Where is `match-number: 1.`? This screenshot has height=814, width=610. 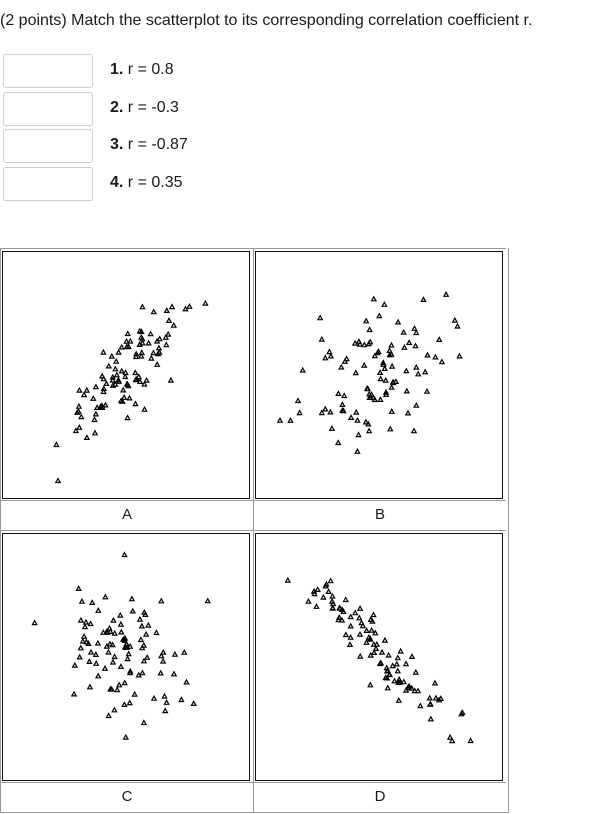
match-number: 1. is located at coordinates (117, 69).